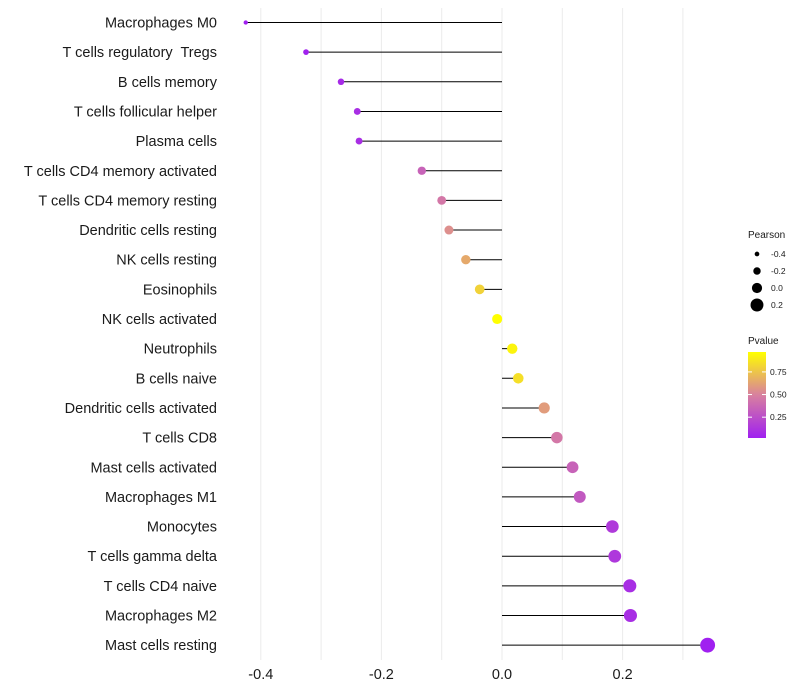 The height and width of the screenshot is (700, 800). What do you see at coordinates (182, 528) in the screenshot?
I see `category-label: Monocytes` at bounding box center [182, 528].